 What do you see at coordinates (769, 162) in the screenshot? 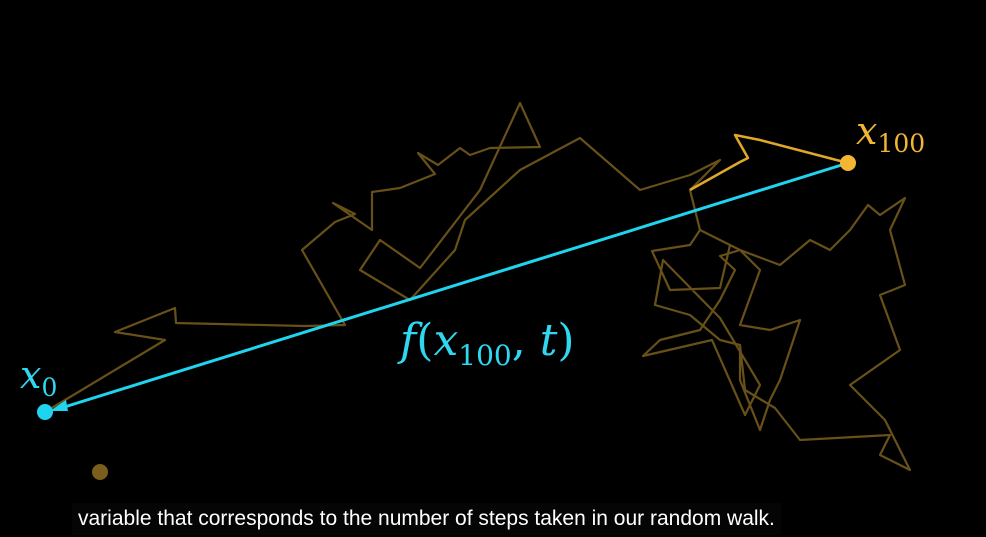
I see `walk-final-steps` at bounding box center [769, 162].